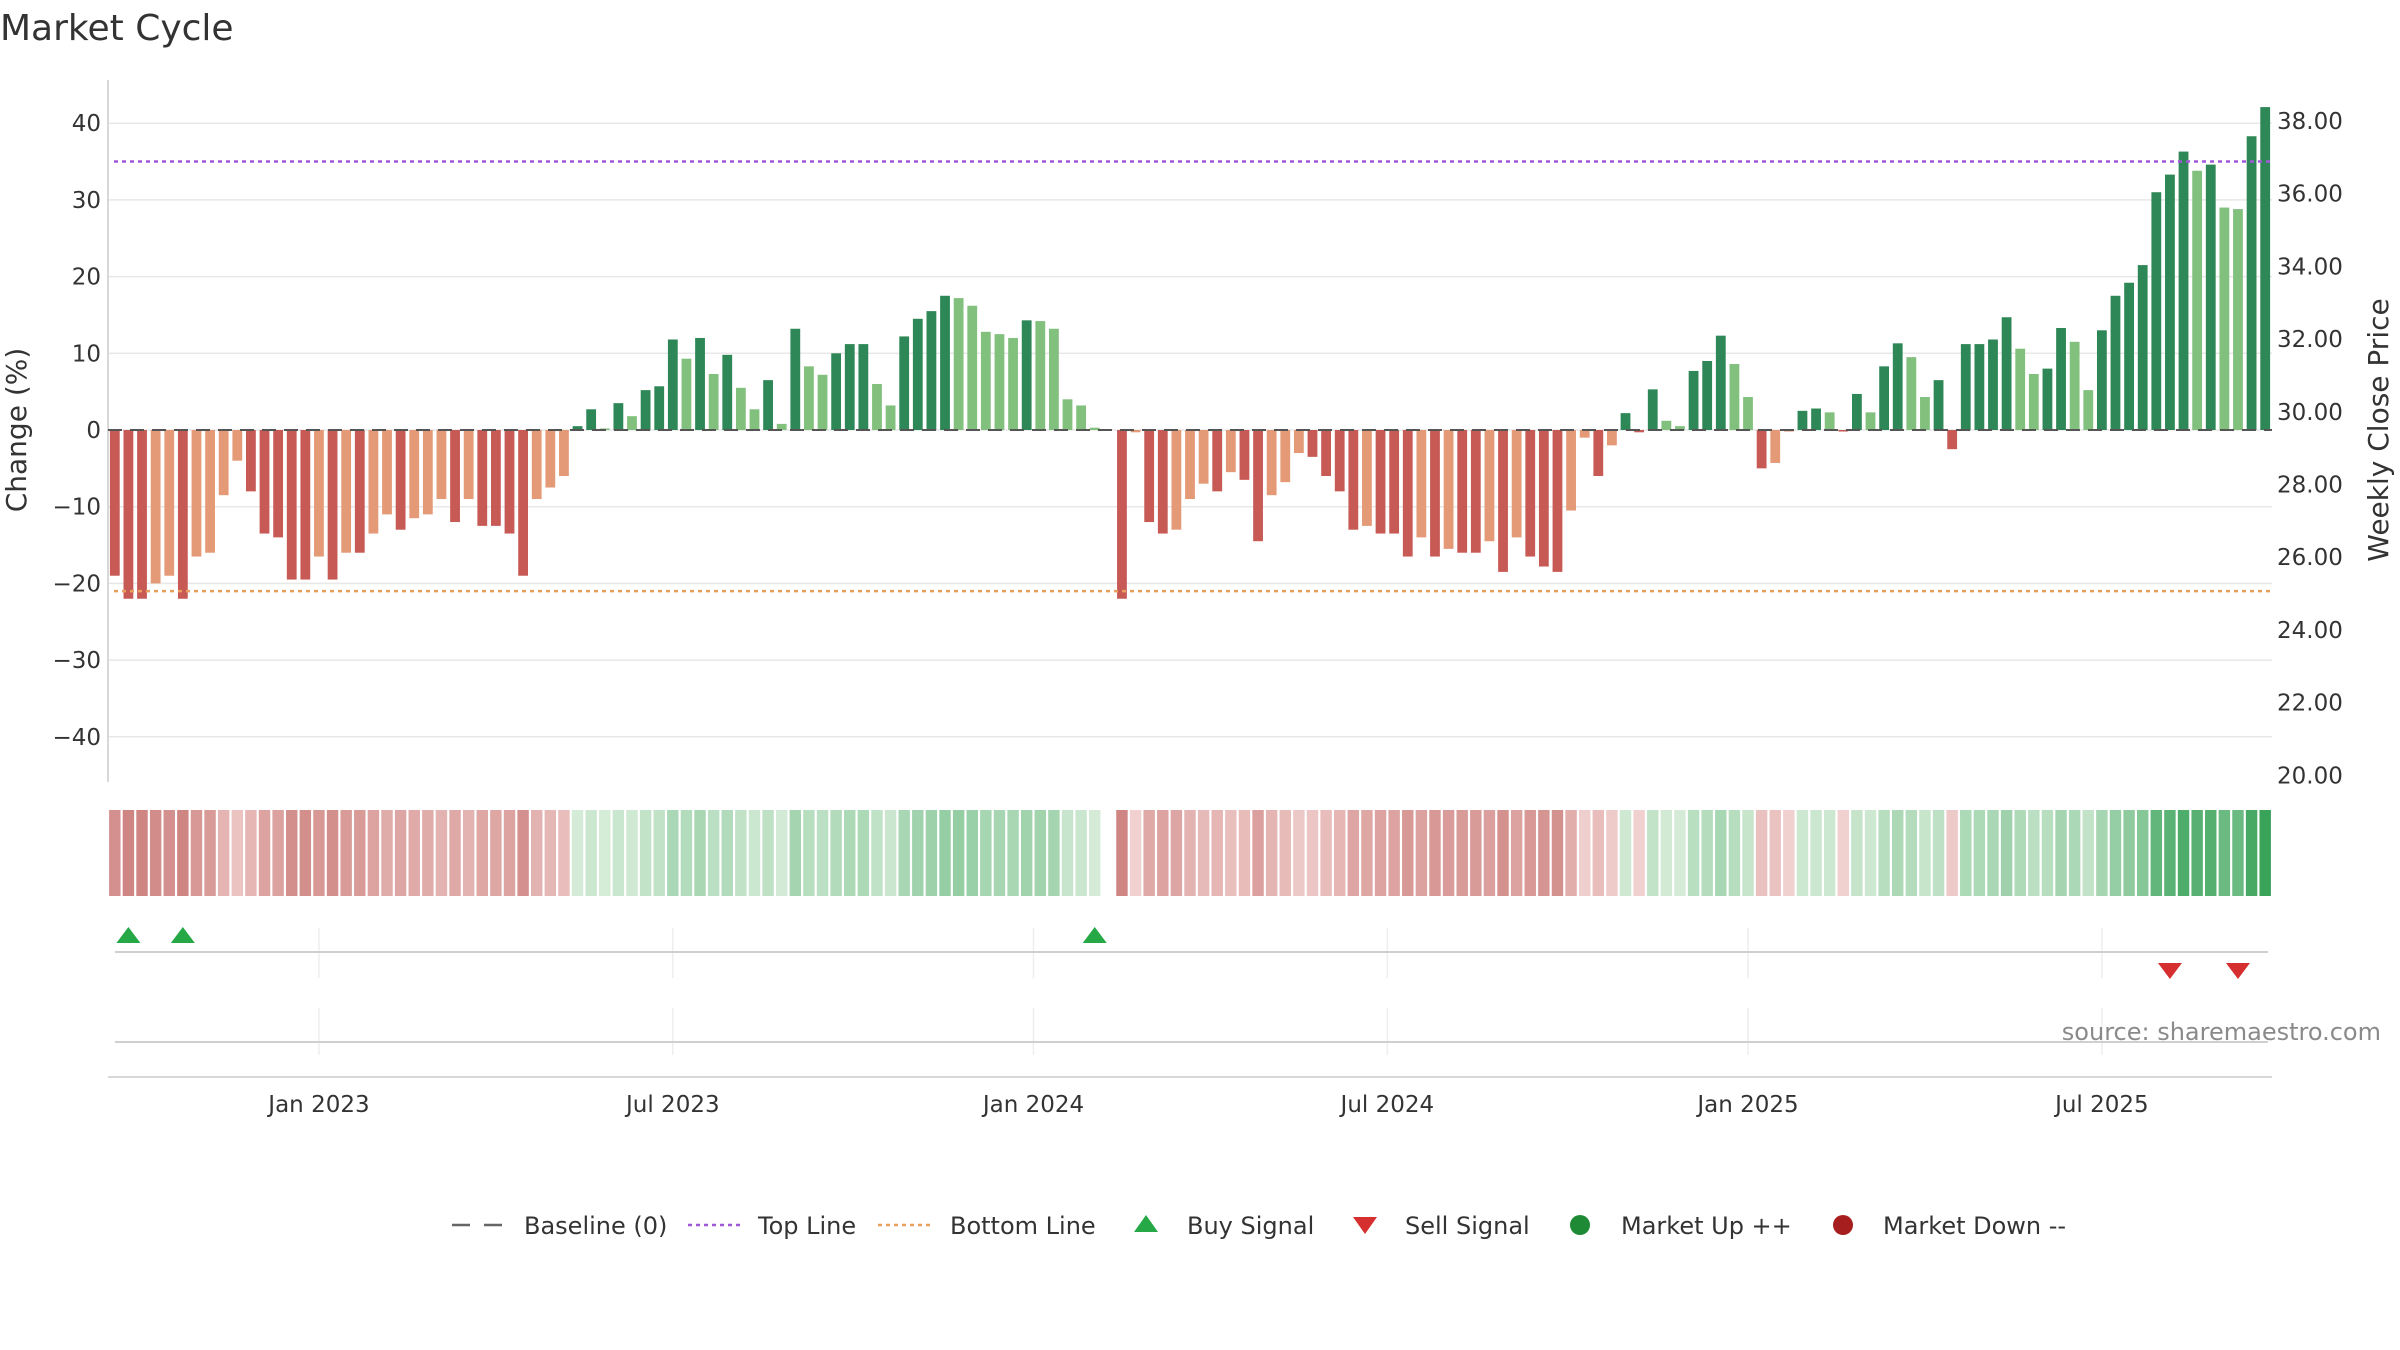 The width and height of the screenshot is (2400, 1350). Describe the element at coordinates (76, 431) in the screenshot. I see `y-axis-ticks: −40 −30 −20 −10 0 10 20 30 40` at that location.